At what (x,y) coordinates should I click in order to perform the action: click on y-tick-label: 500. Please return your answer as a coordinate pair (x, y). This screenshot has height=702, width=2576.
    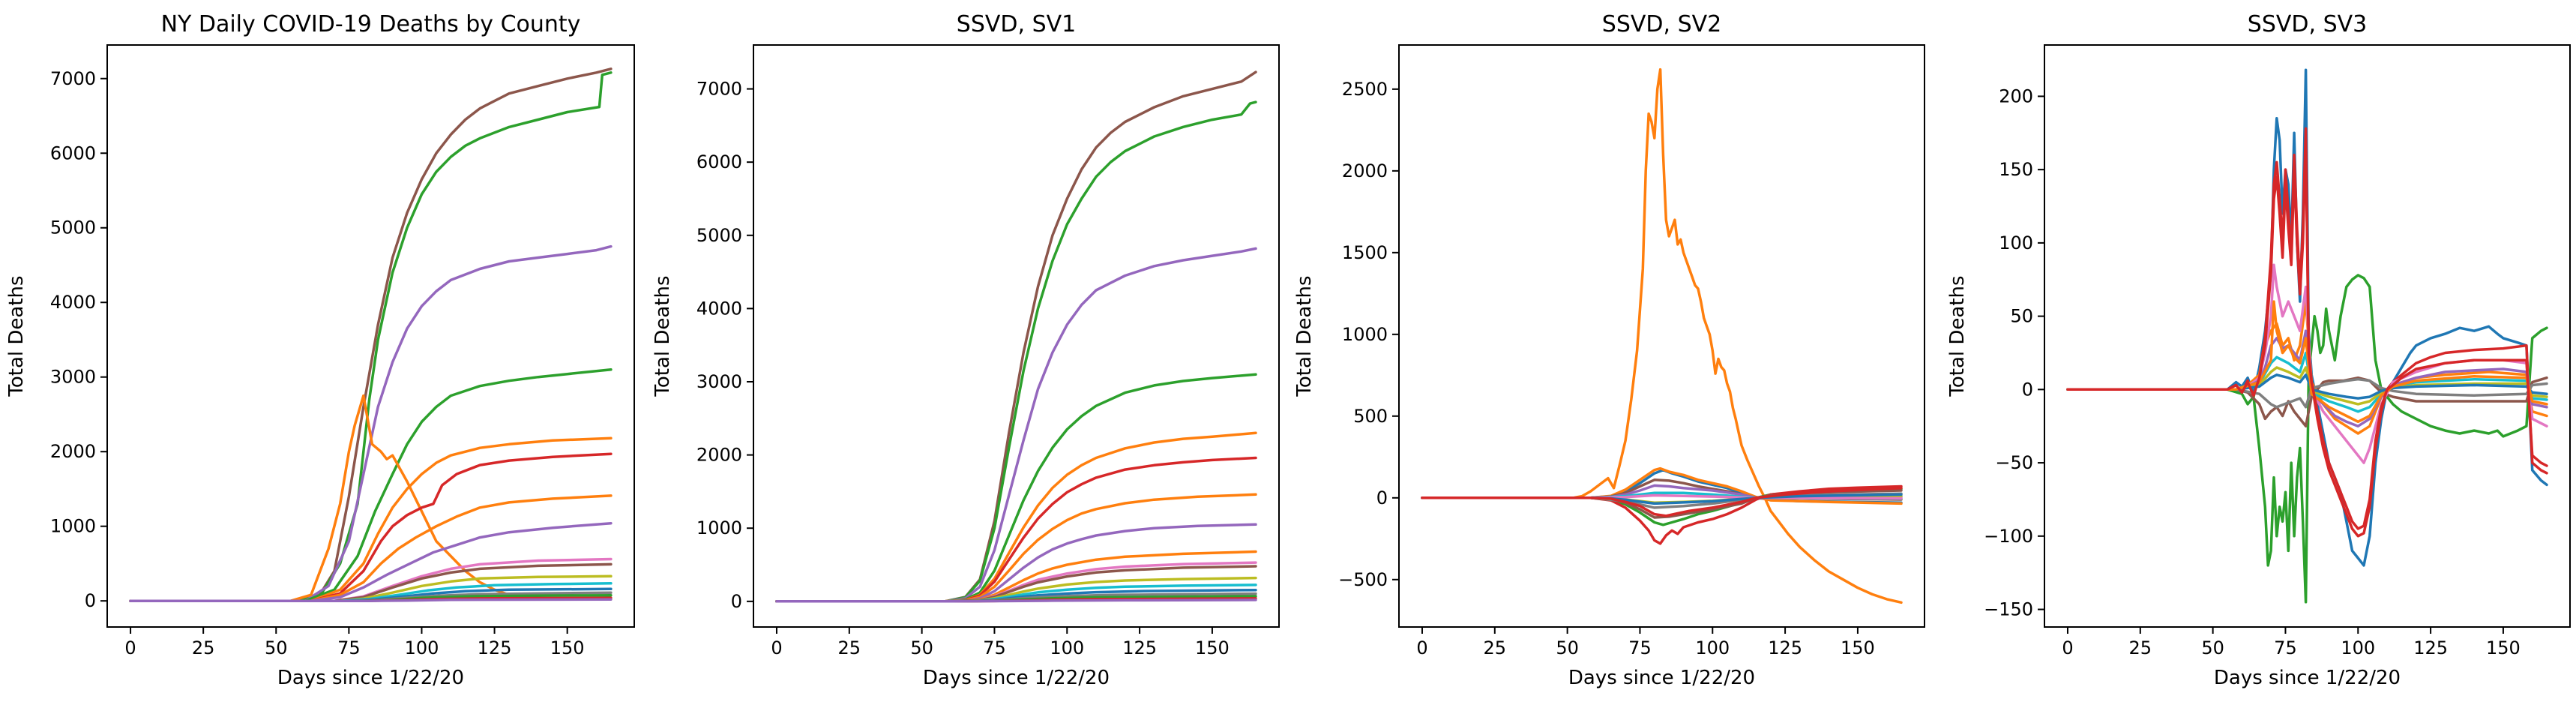
    Looking at the image, I should click on (1371, 416).